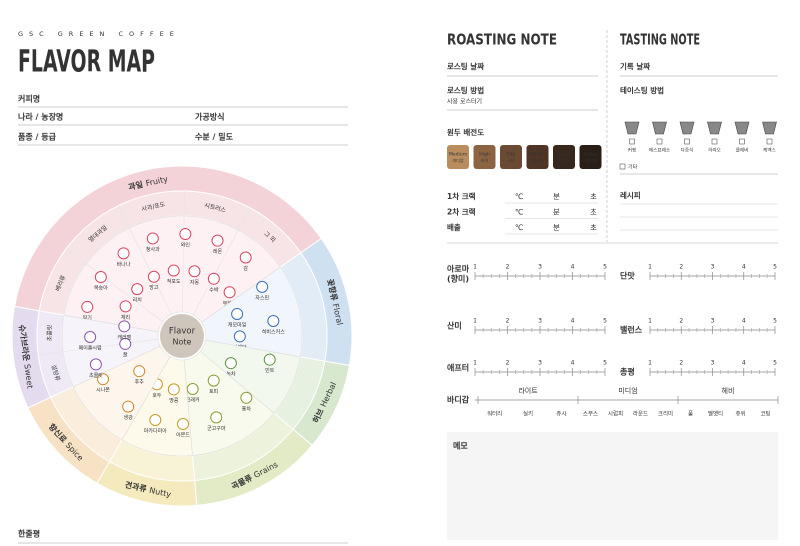 The width and height of the screenshot is (800, 546). Describe the element at coordinates (561, 414) in the screenshot. I see `body-descriptor: 쥬시` at that location.